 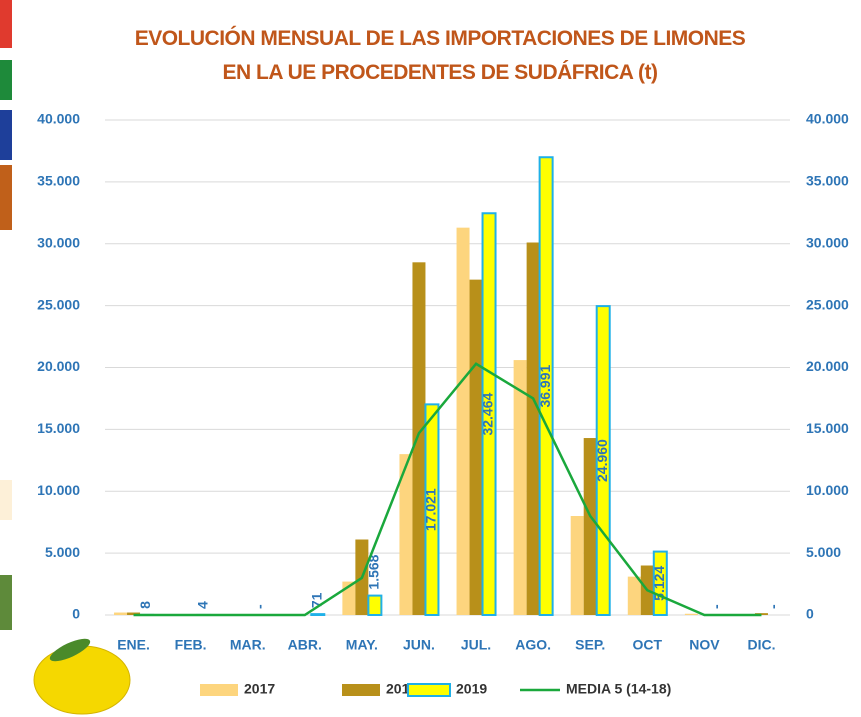 What do you see at coordinates (419, 645) in the screenshot?
I see `x-tick-label: JUN.` at bounding box center [419, 645].